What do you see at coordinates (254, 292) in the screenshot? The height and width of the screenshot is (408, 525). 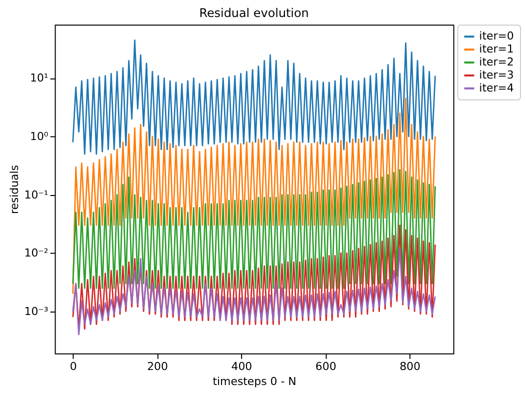 I see `line-series` at bounding box center [254, 292].